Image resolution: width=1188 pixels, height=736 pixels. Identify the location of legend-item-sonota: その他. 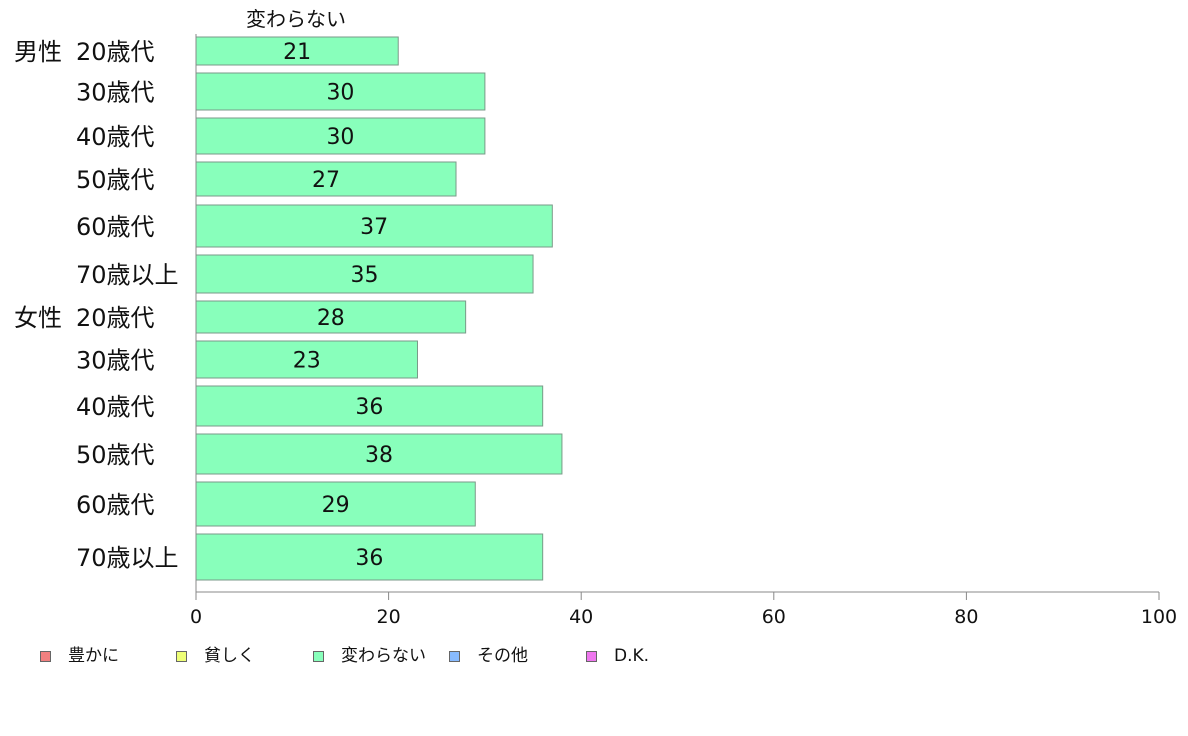
(488, 656).